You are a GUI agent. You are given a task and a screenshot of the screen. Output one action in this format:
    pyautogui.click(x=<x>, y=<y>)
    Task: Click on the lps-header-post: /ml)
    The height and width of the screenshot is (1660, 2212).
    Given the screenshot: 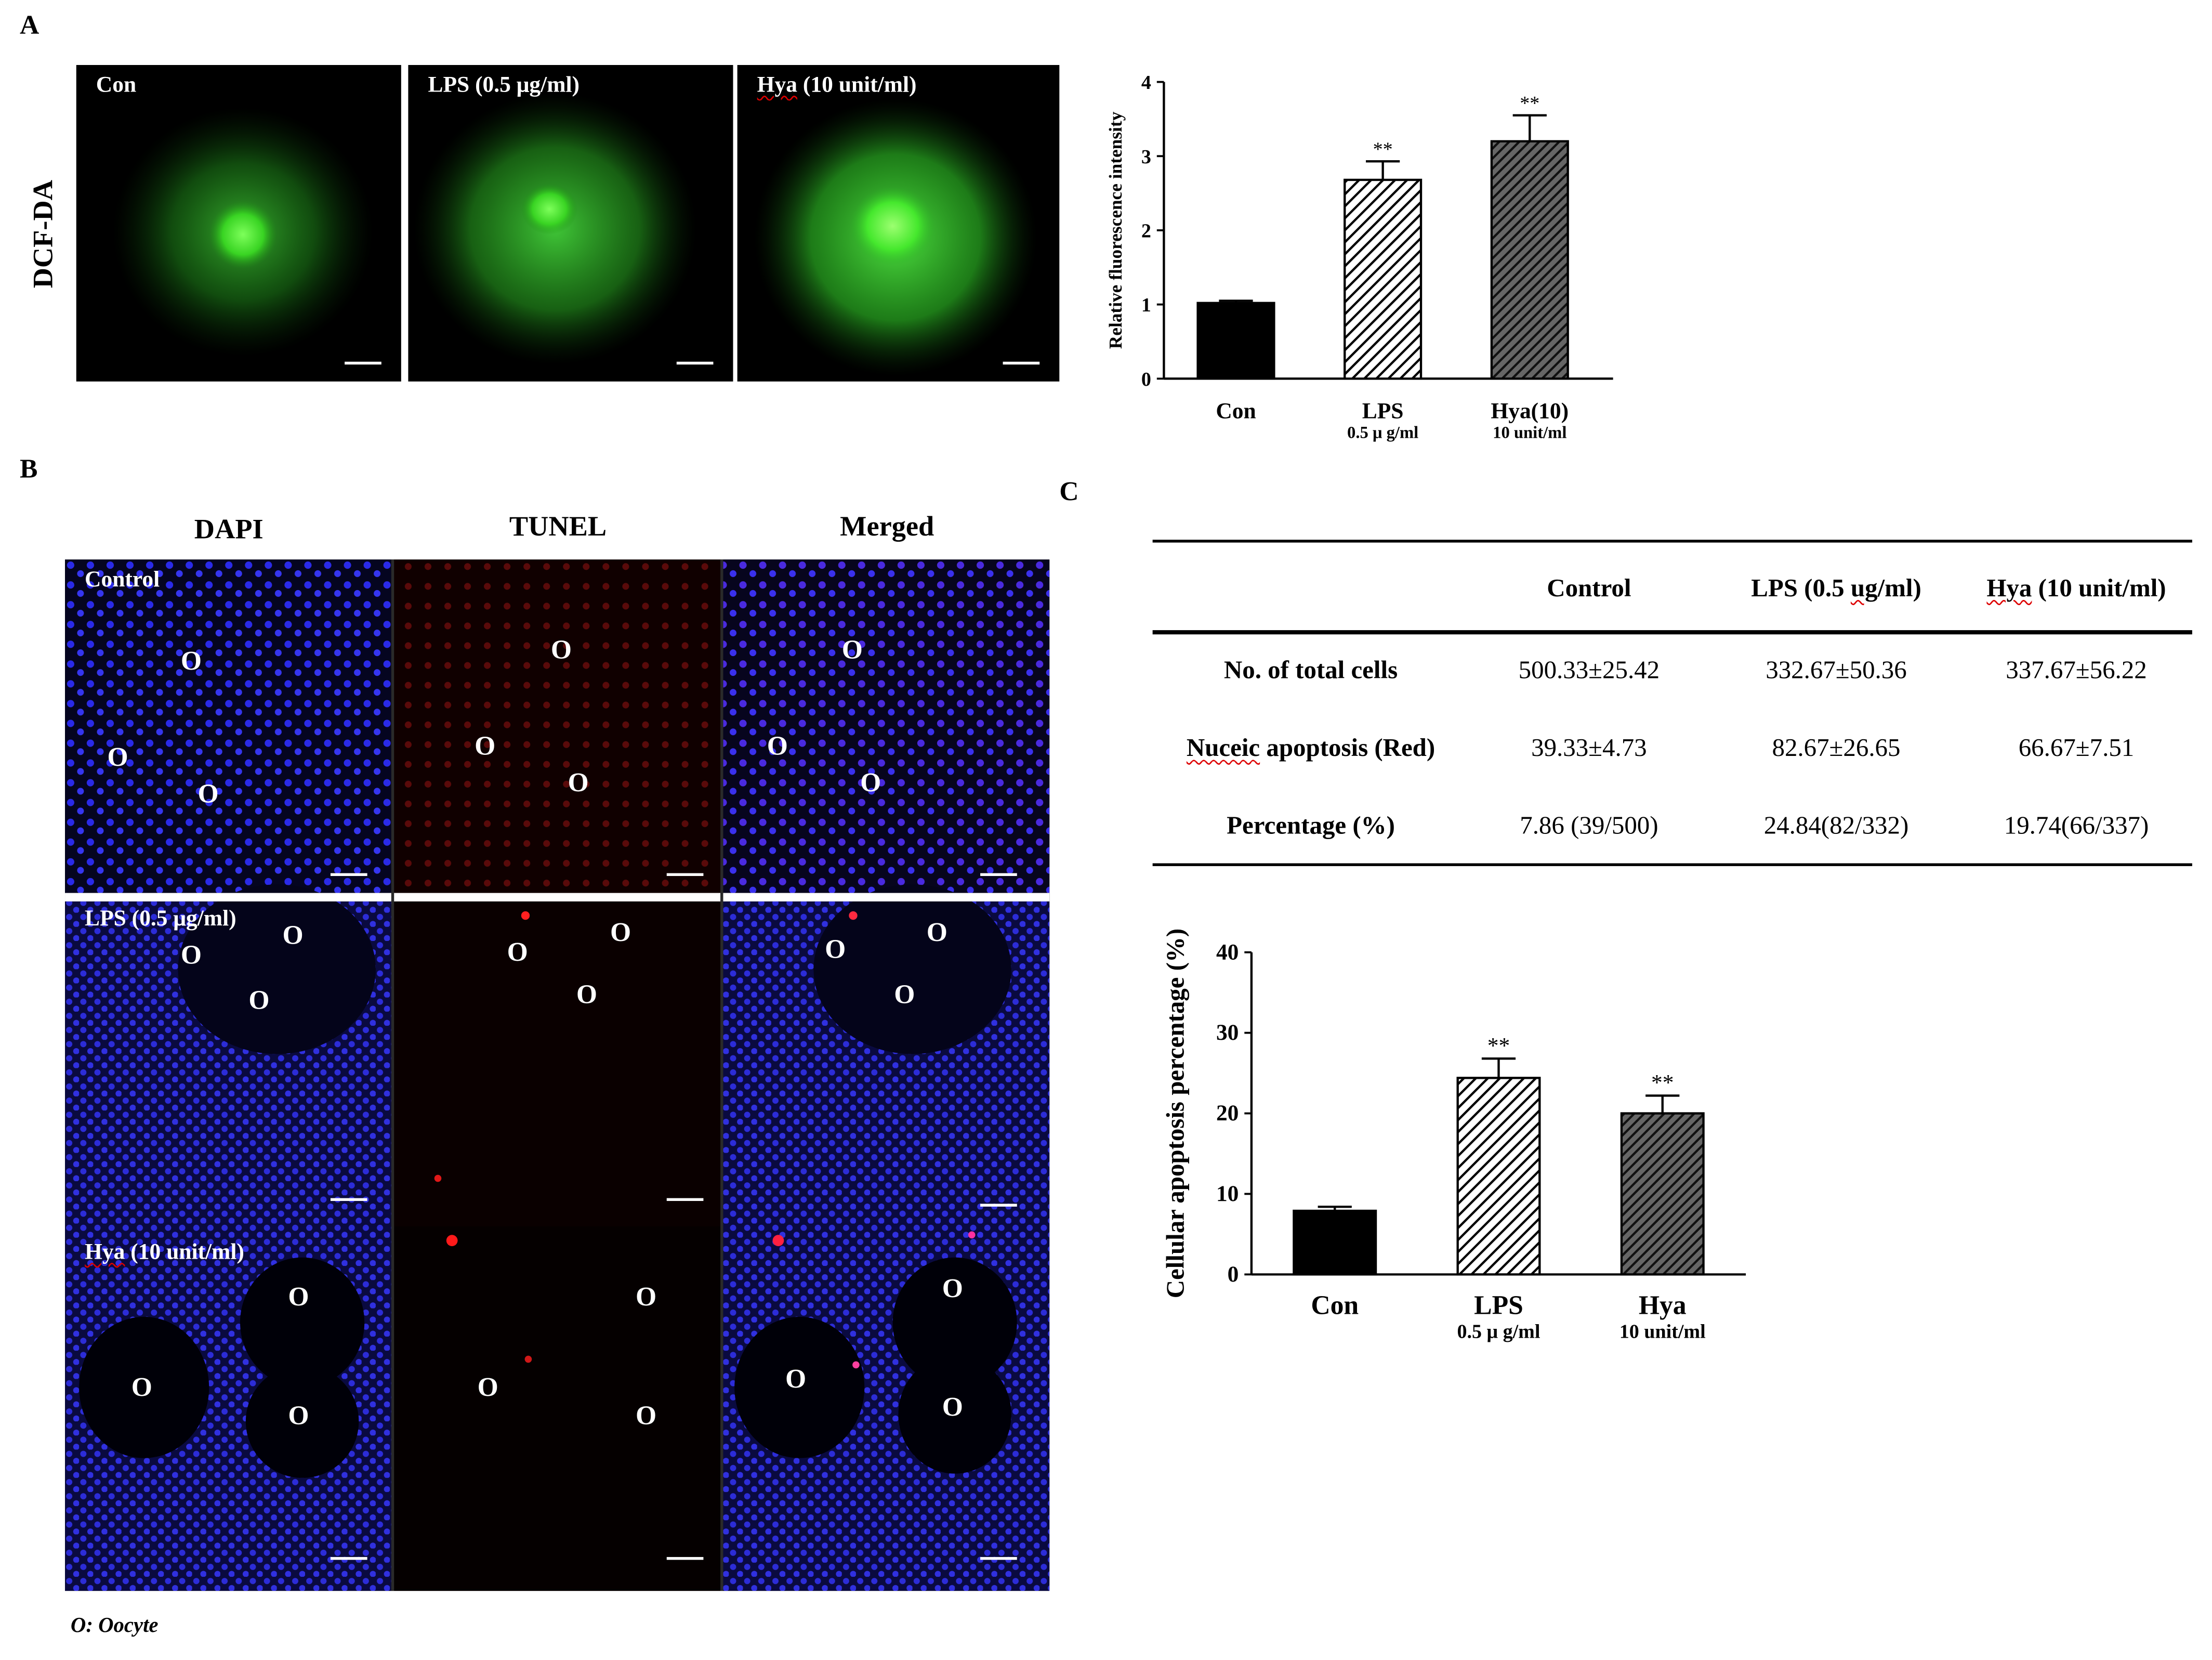 What is the action you would take?
    pyautogui.click(x=1899, y=587)
    